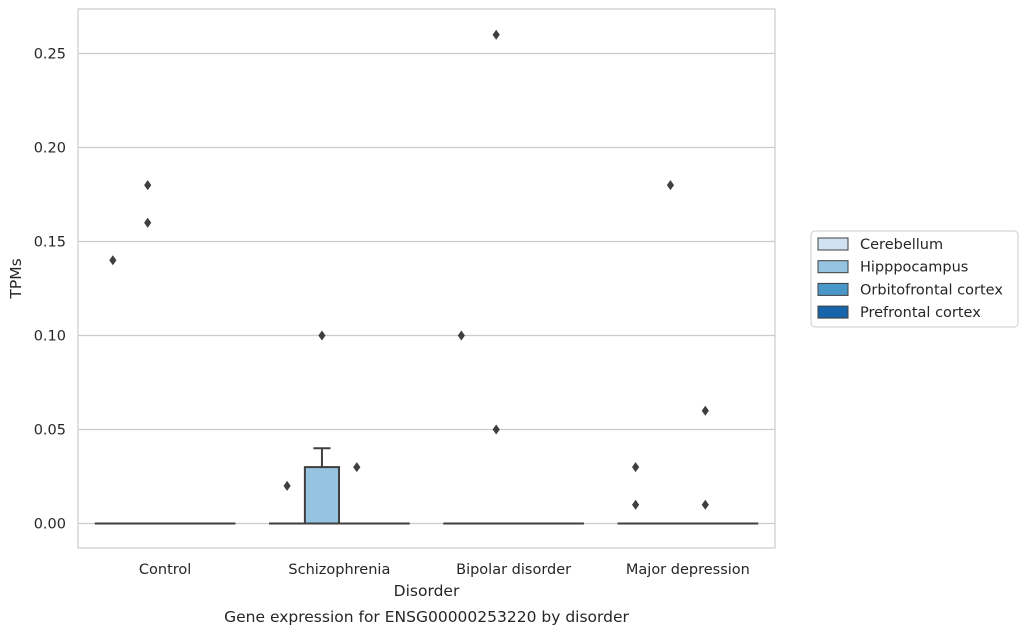  I want to click on box-body, so click(322, 495).